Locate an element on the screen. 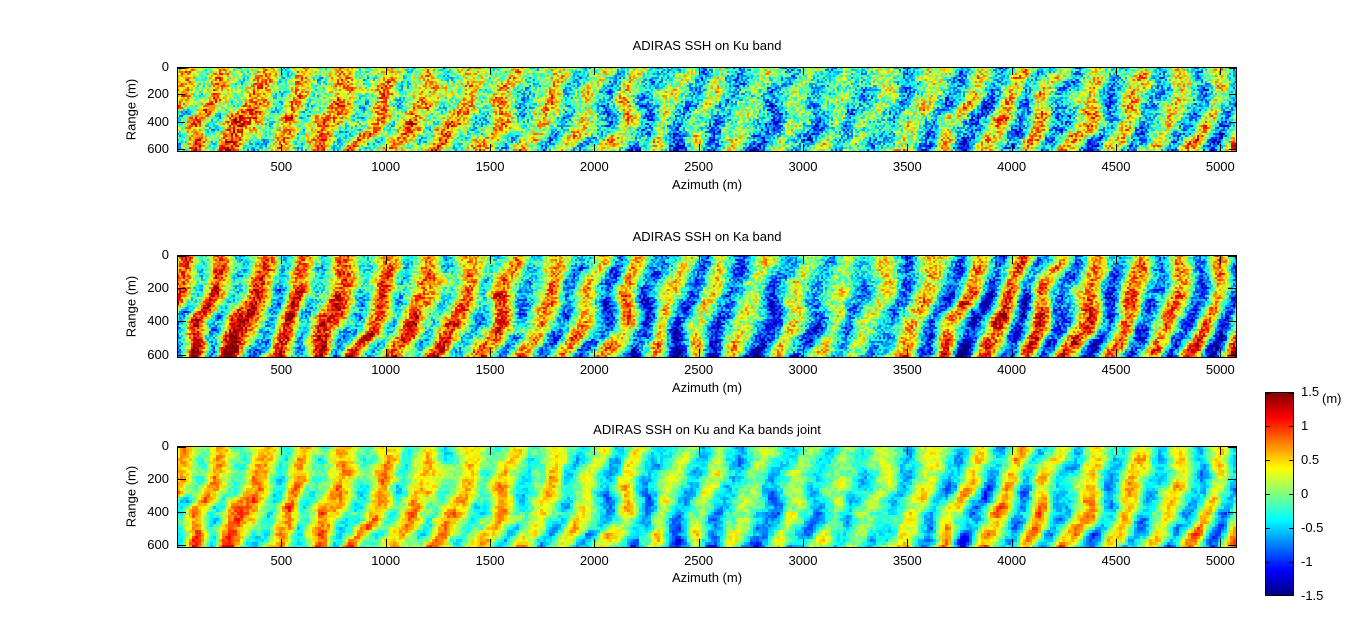  xlabel-azimuth-ka: Azimuth (m) is located at coordinates (707, 387).